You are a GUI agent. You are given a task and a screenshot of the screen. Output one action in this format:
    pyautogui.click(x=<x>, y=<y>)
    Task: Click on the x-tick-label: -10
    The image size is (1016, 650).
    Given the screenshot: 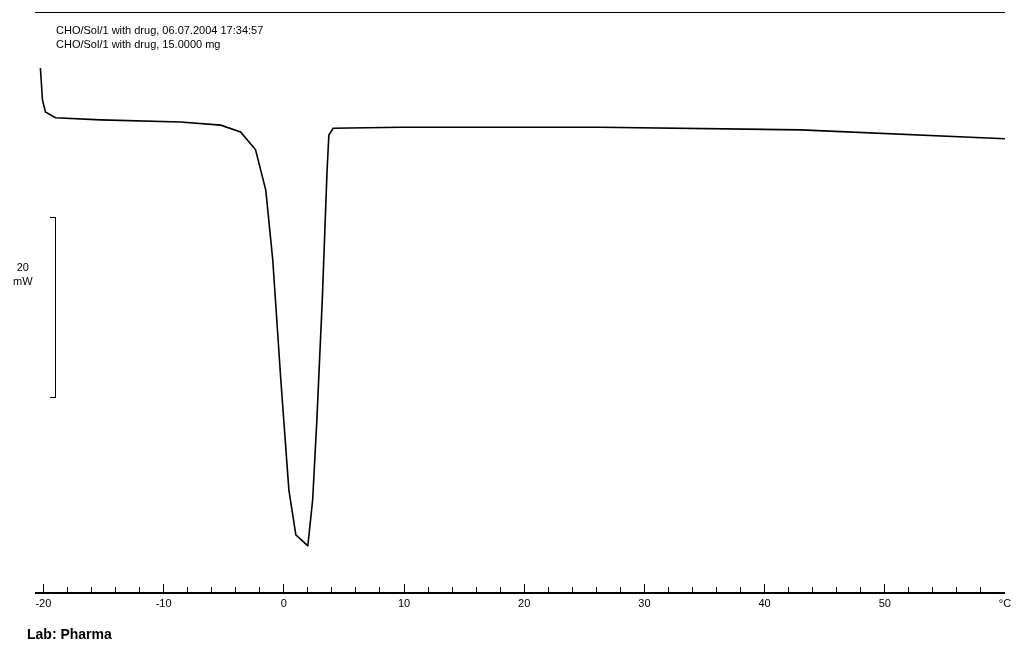 What is the action you would take?
    pyautogui.click(x=163, y=602)
    